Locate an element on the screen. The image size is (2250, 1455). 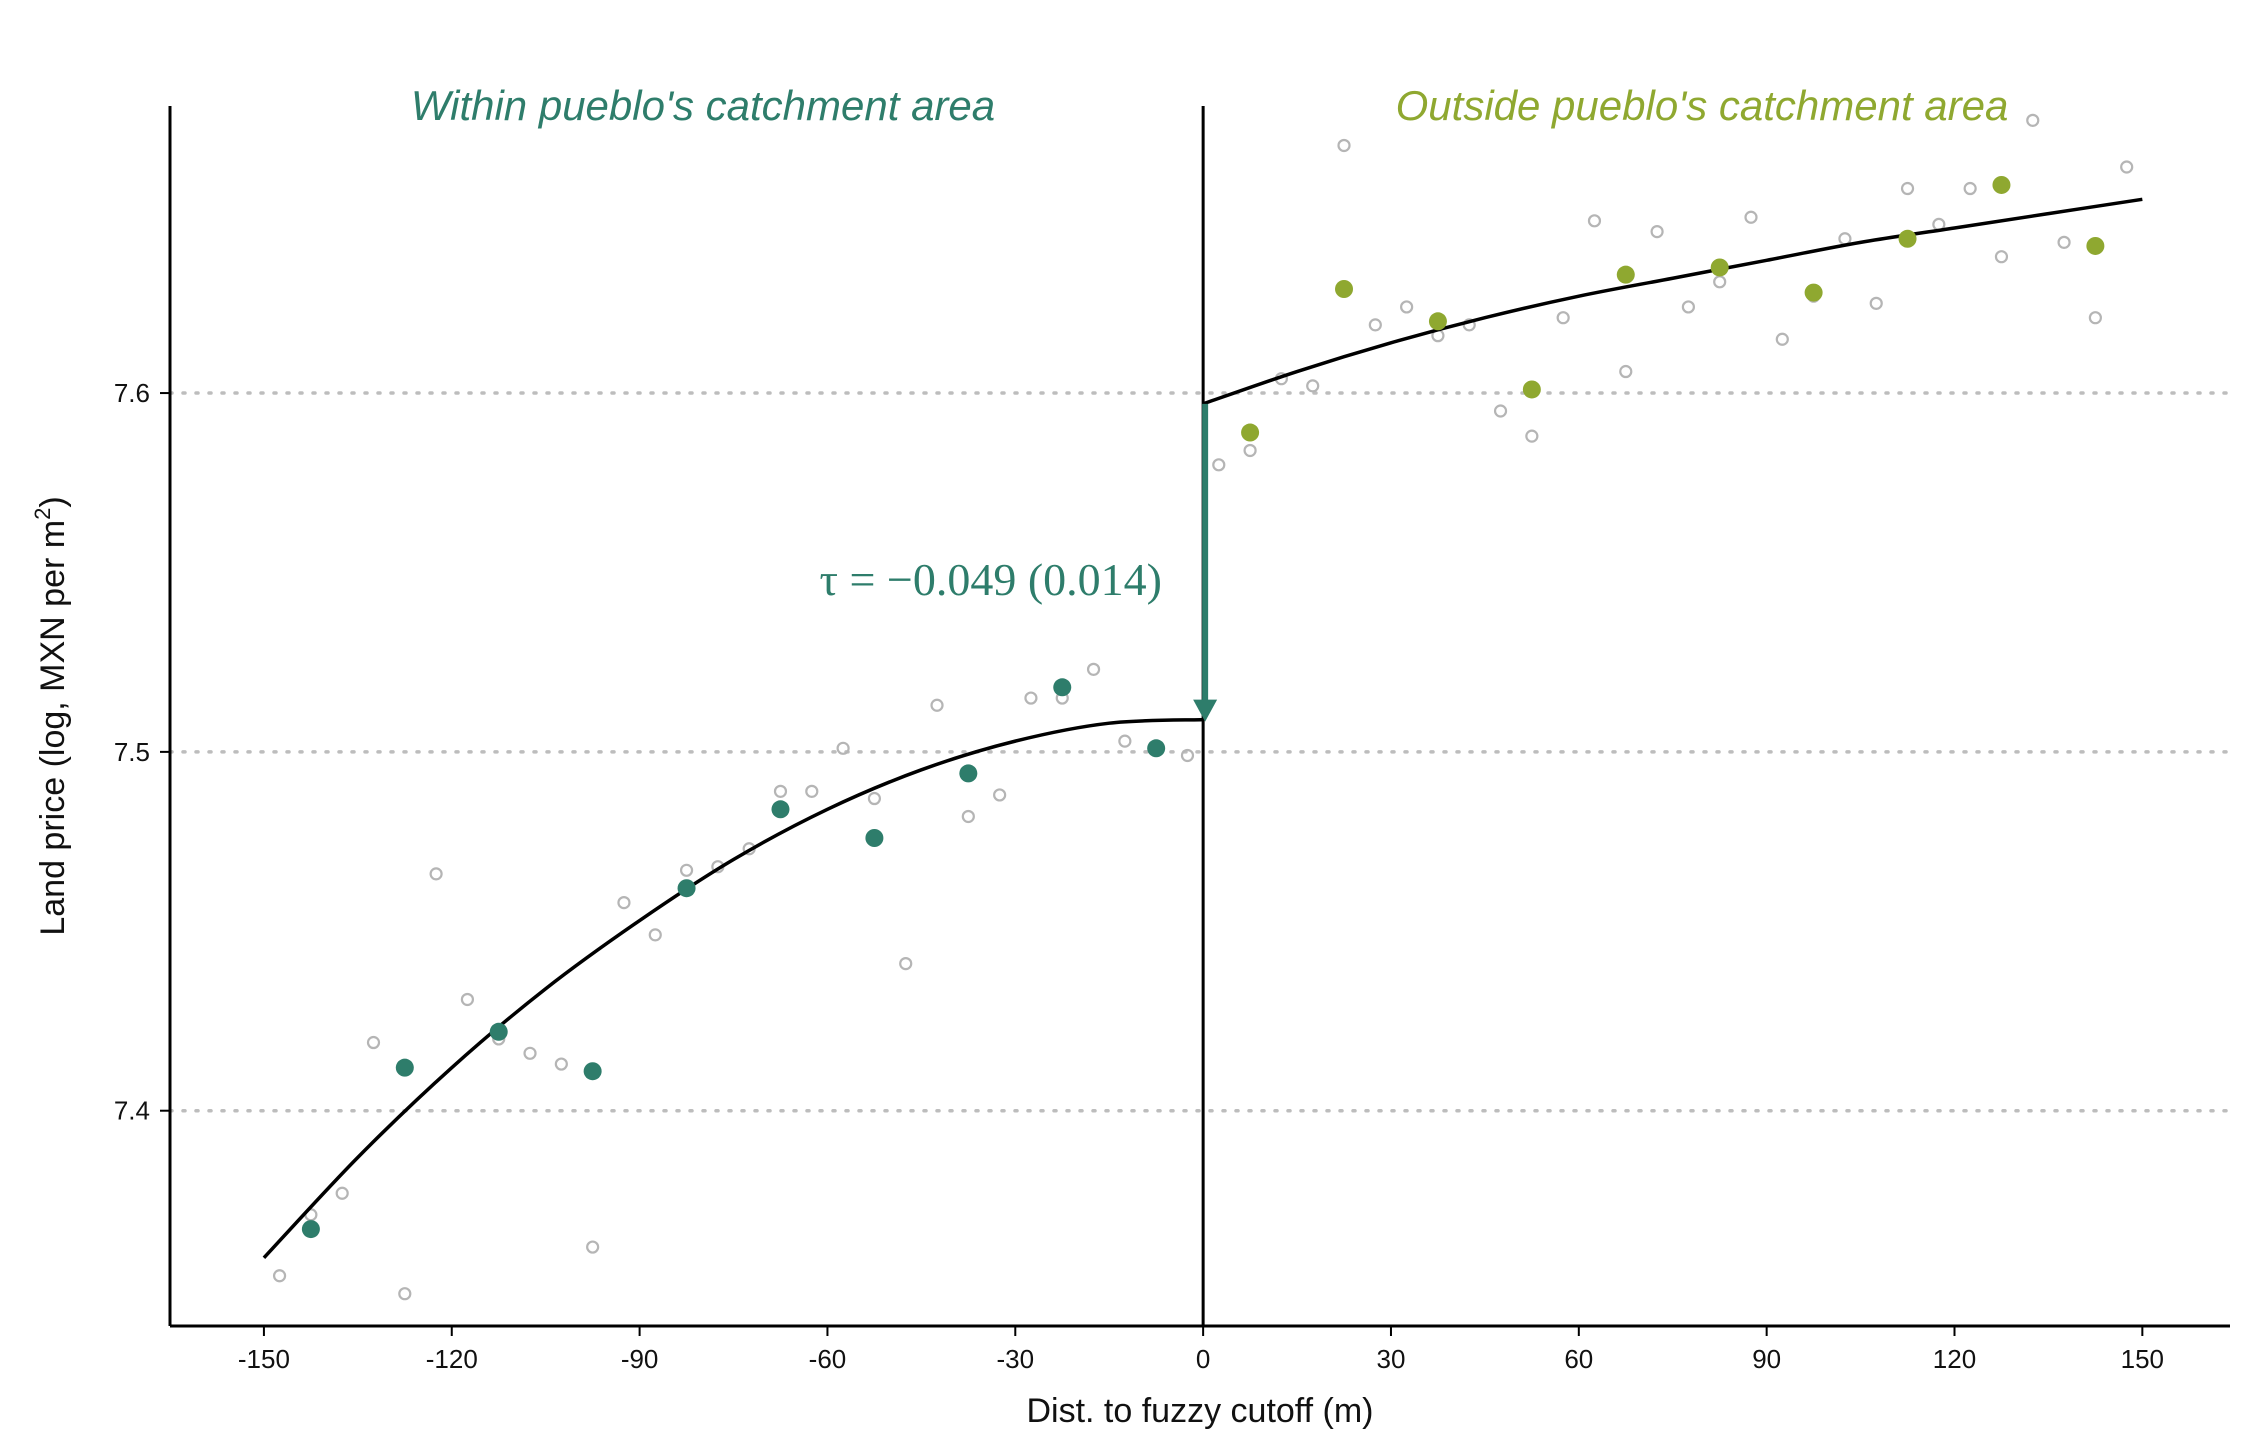
x-tick-label: -60 is located at coordinates (828, 1359).